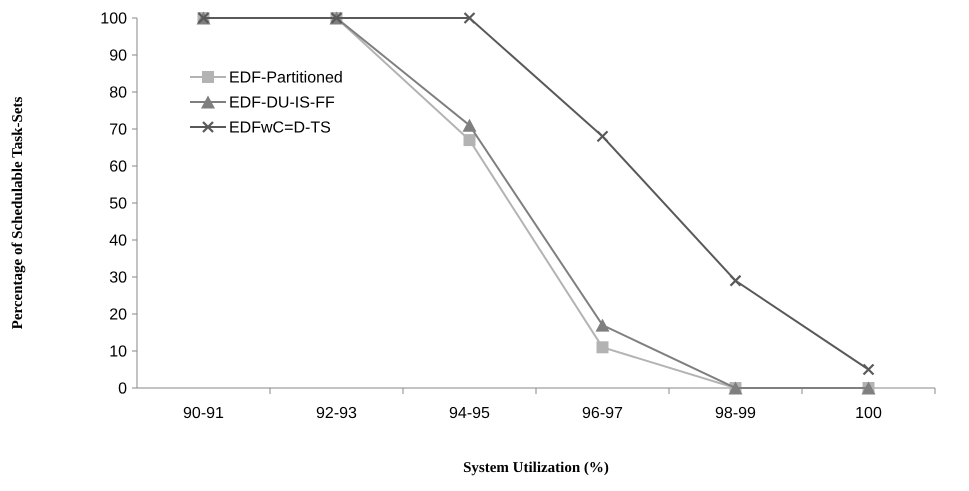 This screenshot has height=491, width=969. What do you see at coordinates (118, 204) in the screenshot?
I see `y-tick-label: 50` at bounding box center [118, 204].